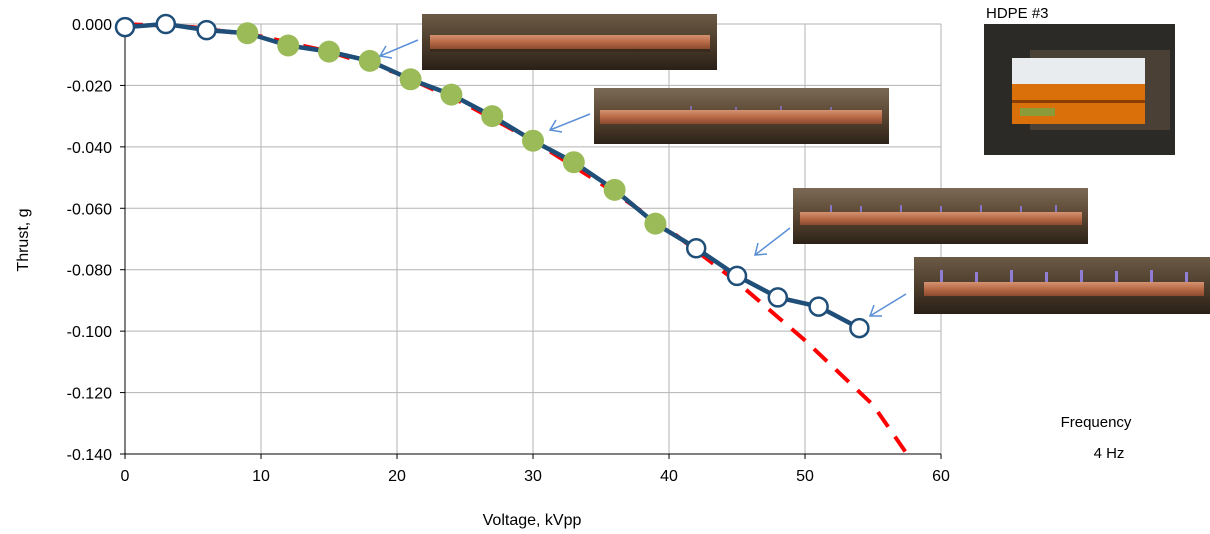 This screenshot has height=534, width=1210. What do you see at coordinates (89, 209) in the screenshot?
I see `y-tick-label: -0.060` at bounding box center [89, 209].